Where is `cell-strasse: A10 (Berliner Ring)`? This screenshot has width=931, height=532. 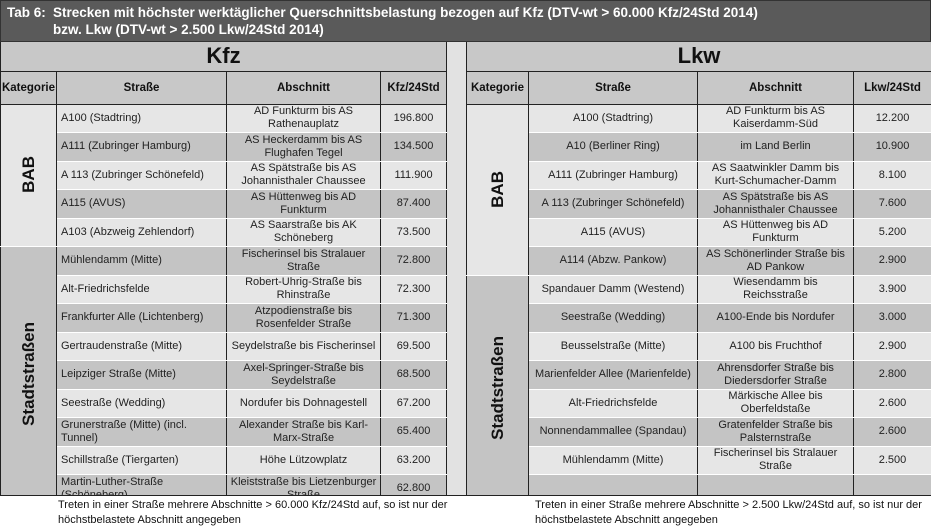 cell-strasse: A10 (Berliner Ring) is located at coordinates (613, 147).